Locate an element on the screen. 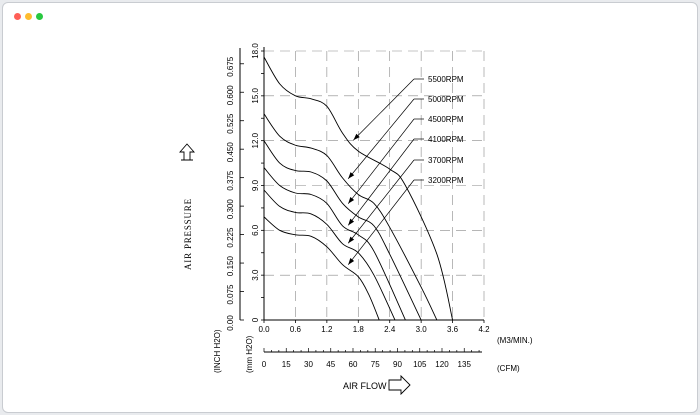 This screenshot has width=700, height=415. y-inch-tick-label: 0.600 is located at coordinates (230, 95).